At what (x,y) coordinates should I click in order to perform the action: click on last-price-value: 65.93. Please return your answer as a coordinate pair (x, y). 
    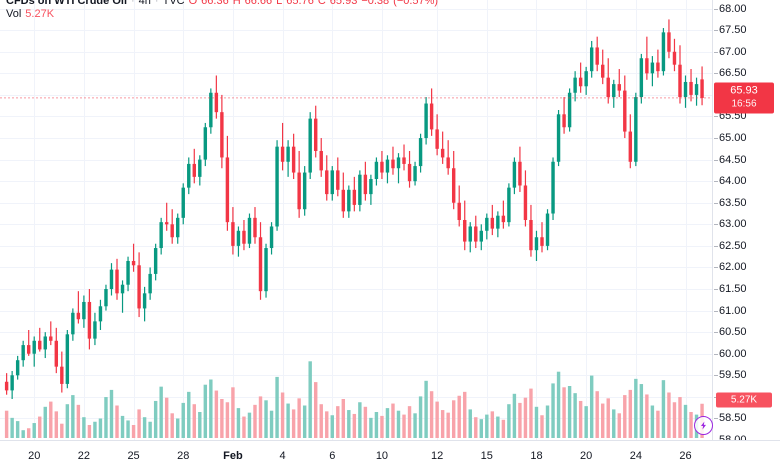
    Looking at the image, I should click on (744, 90).